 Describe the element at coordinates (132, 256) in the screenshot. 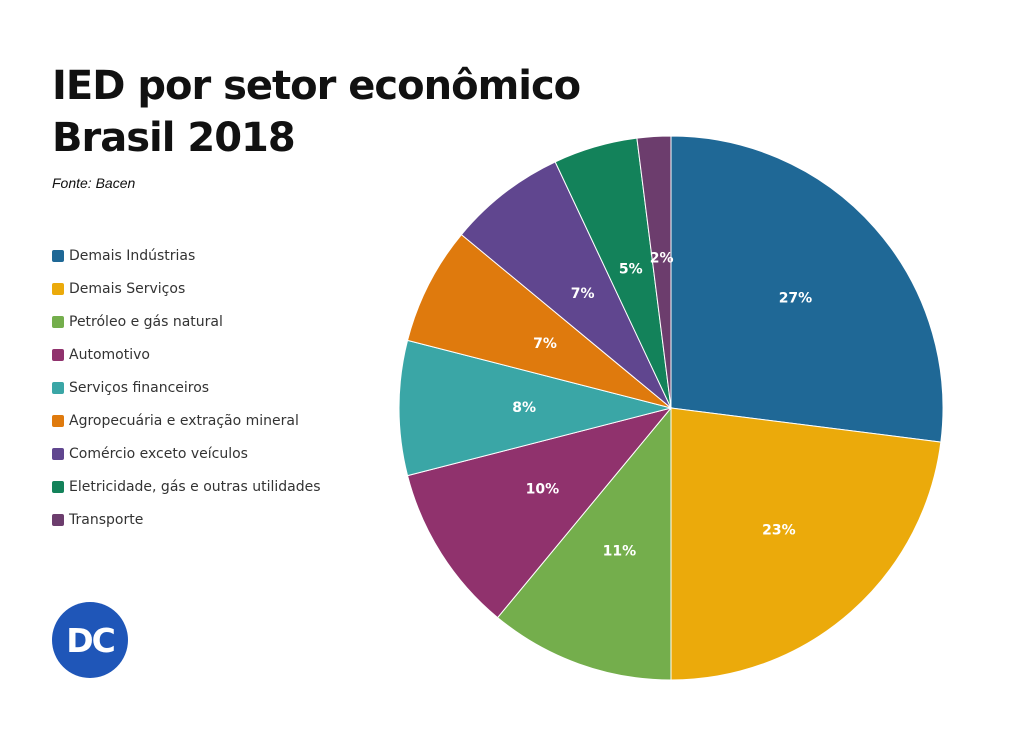

I see `legend-label: Demais Indústrias` at that location.